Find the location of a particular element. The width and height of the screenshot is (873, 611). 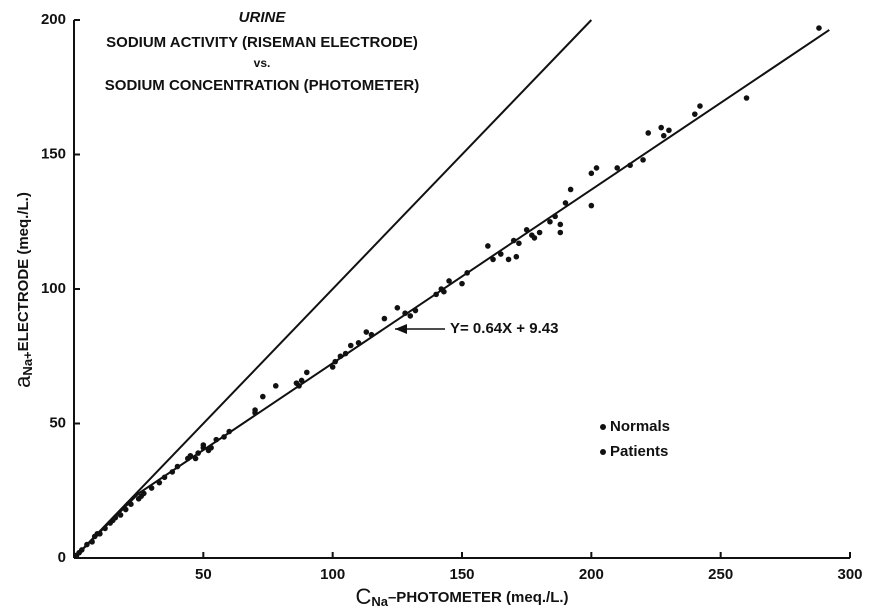

title-line: SODIUM ACTIVITY (RISEMAN ELECTRODE) is located at coordinates (262, 42).